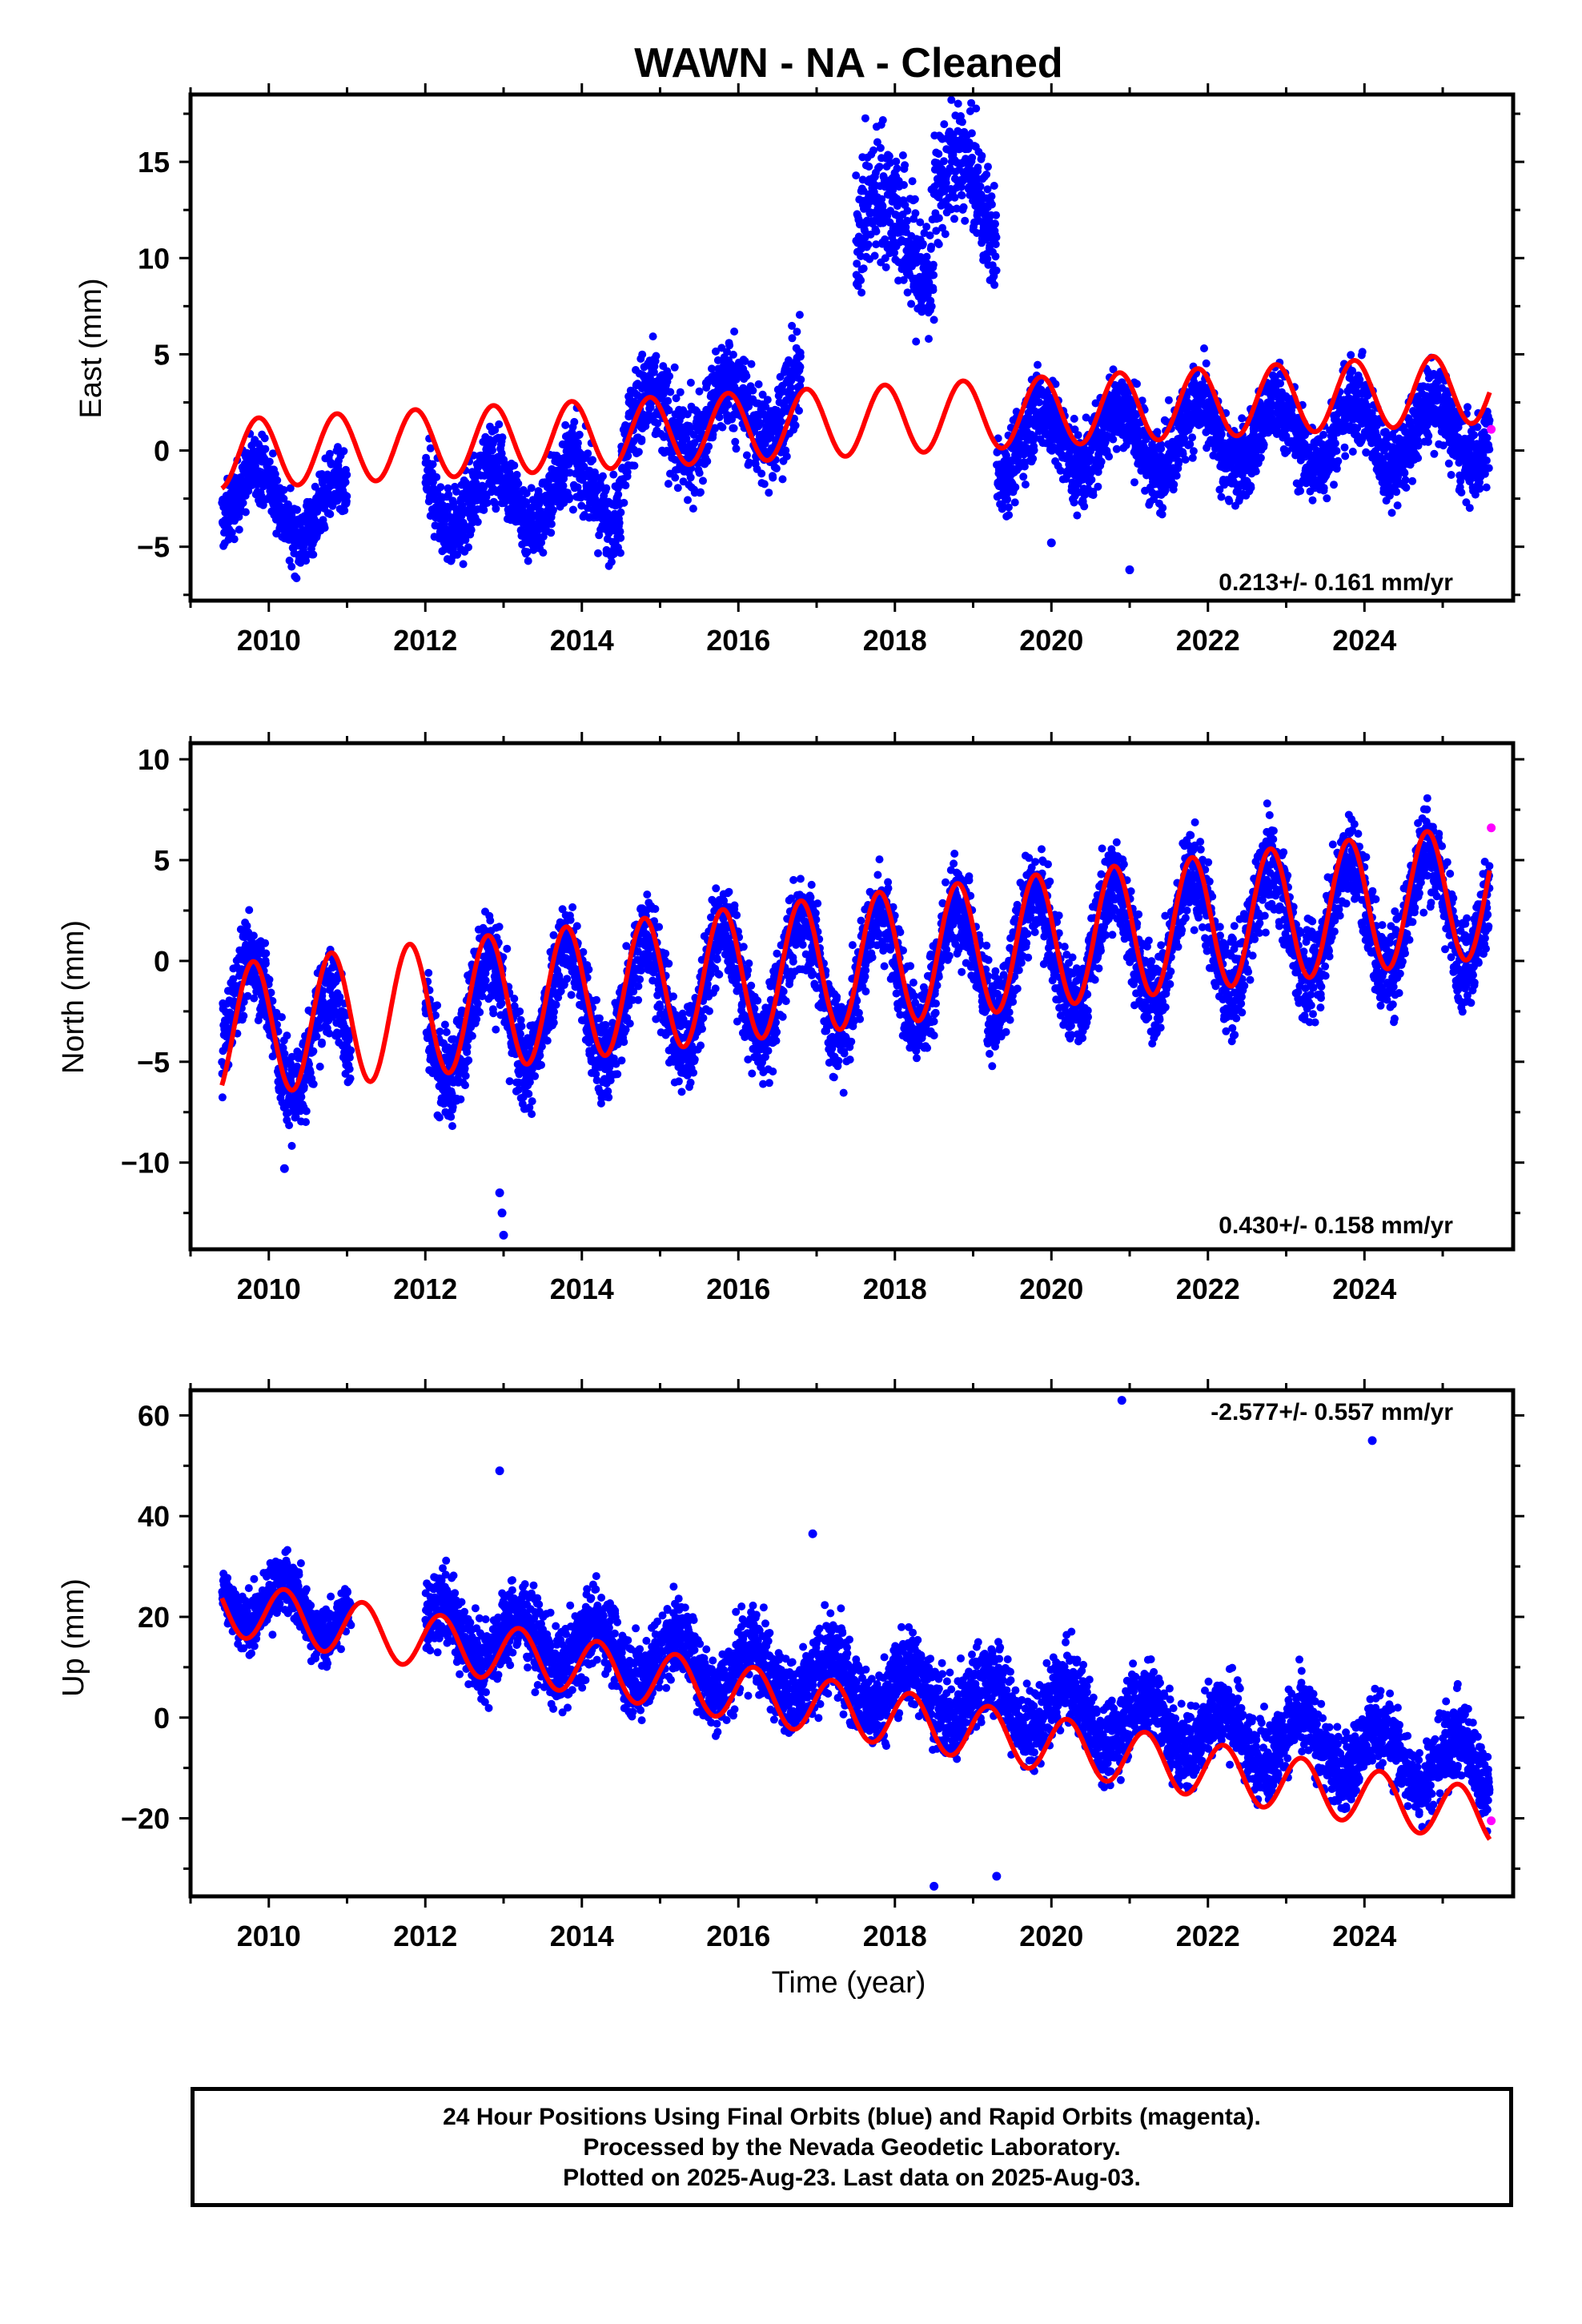 The image size is (1582, 2324). I want to click on east-rate-label: 0.213+/- 0.161 mm/yr, so click(1336, 582).